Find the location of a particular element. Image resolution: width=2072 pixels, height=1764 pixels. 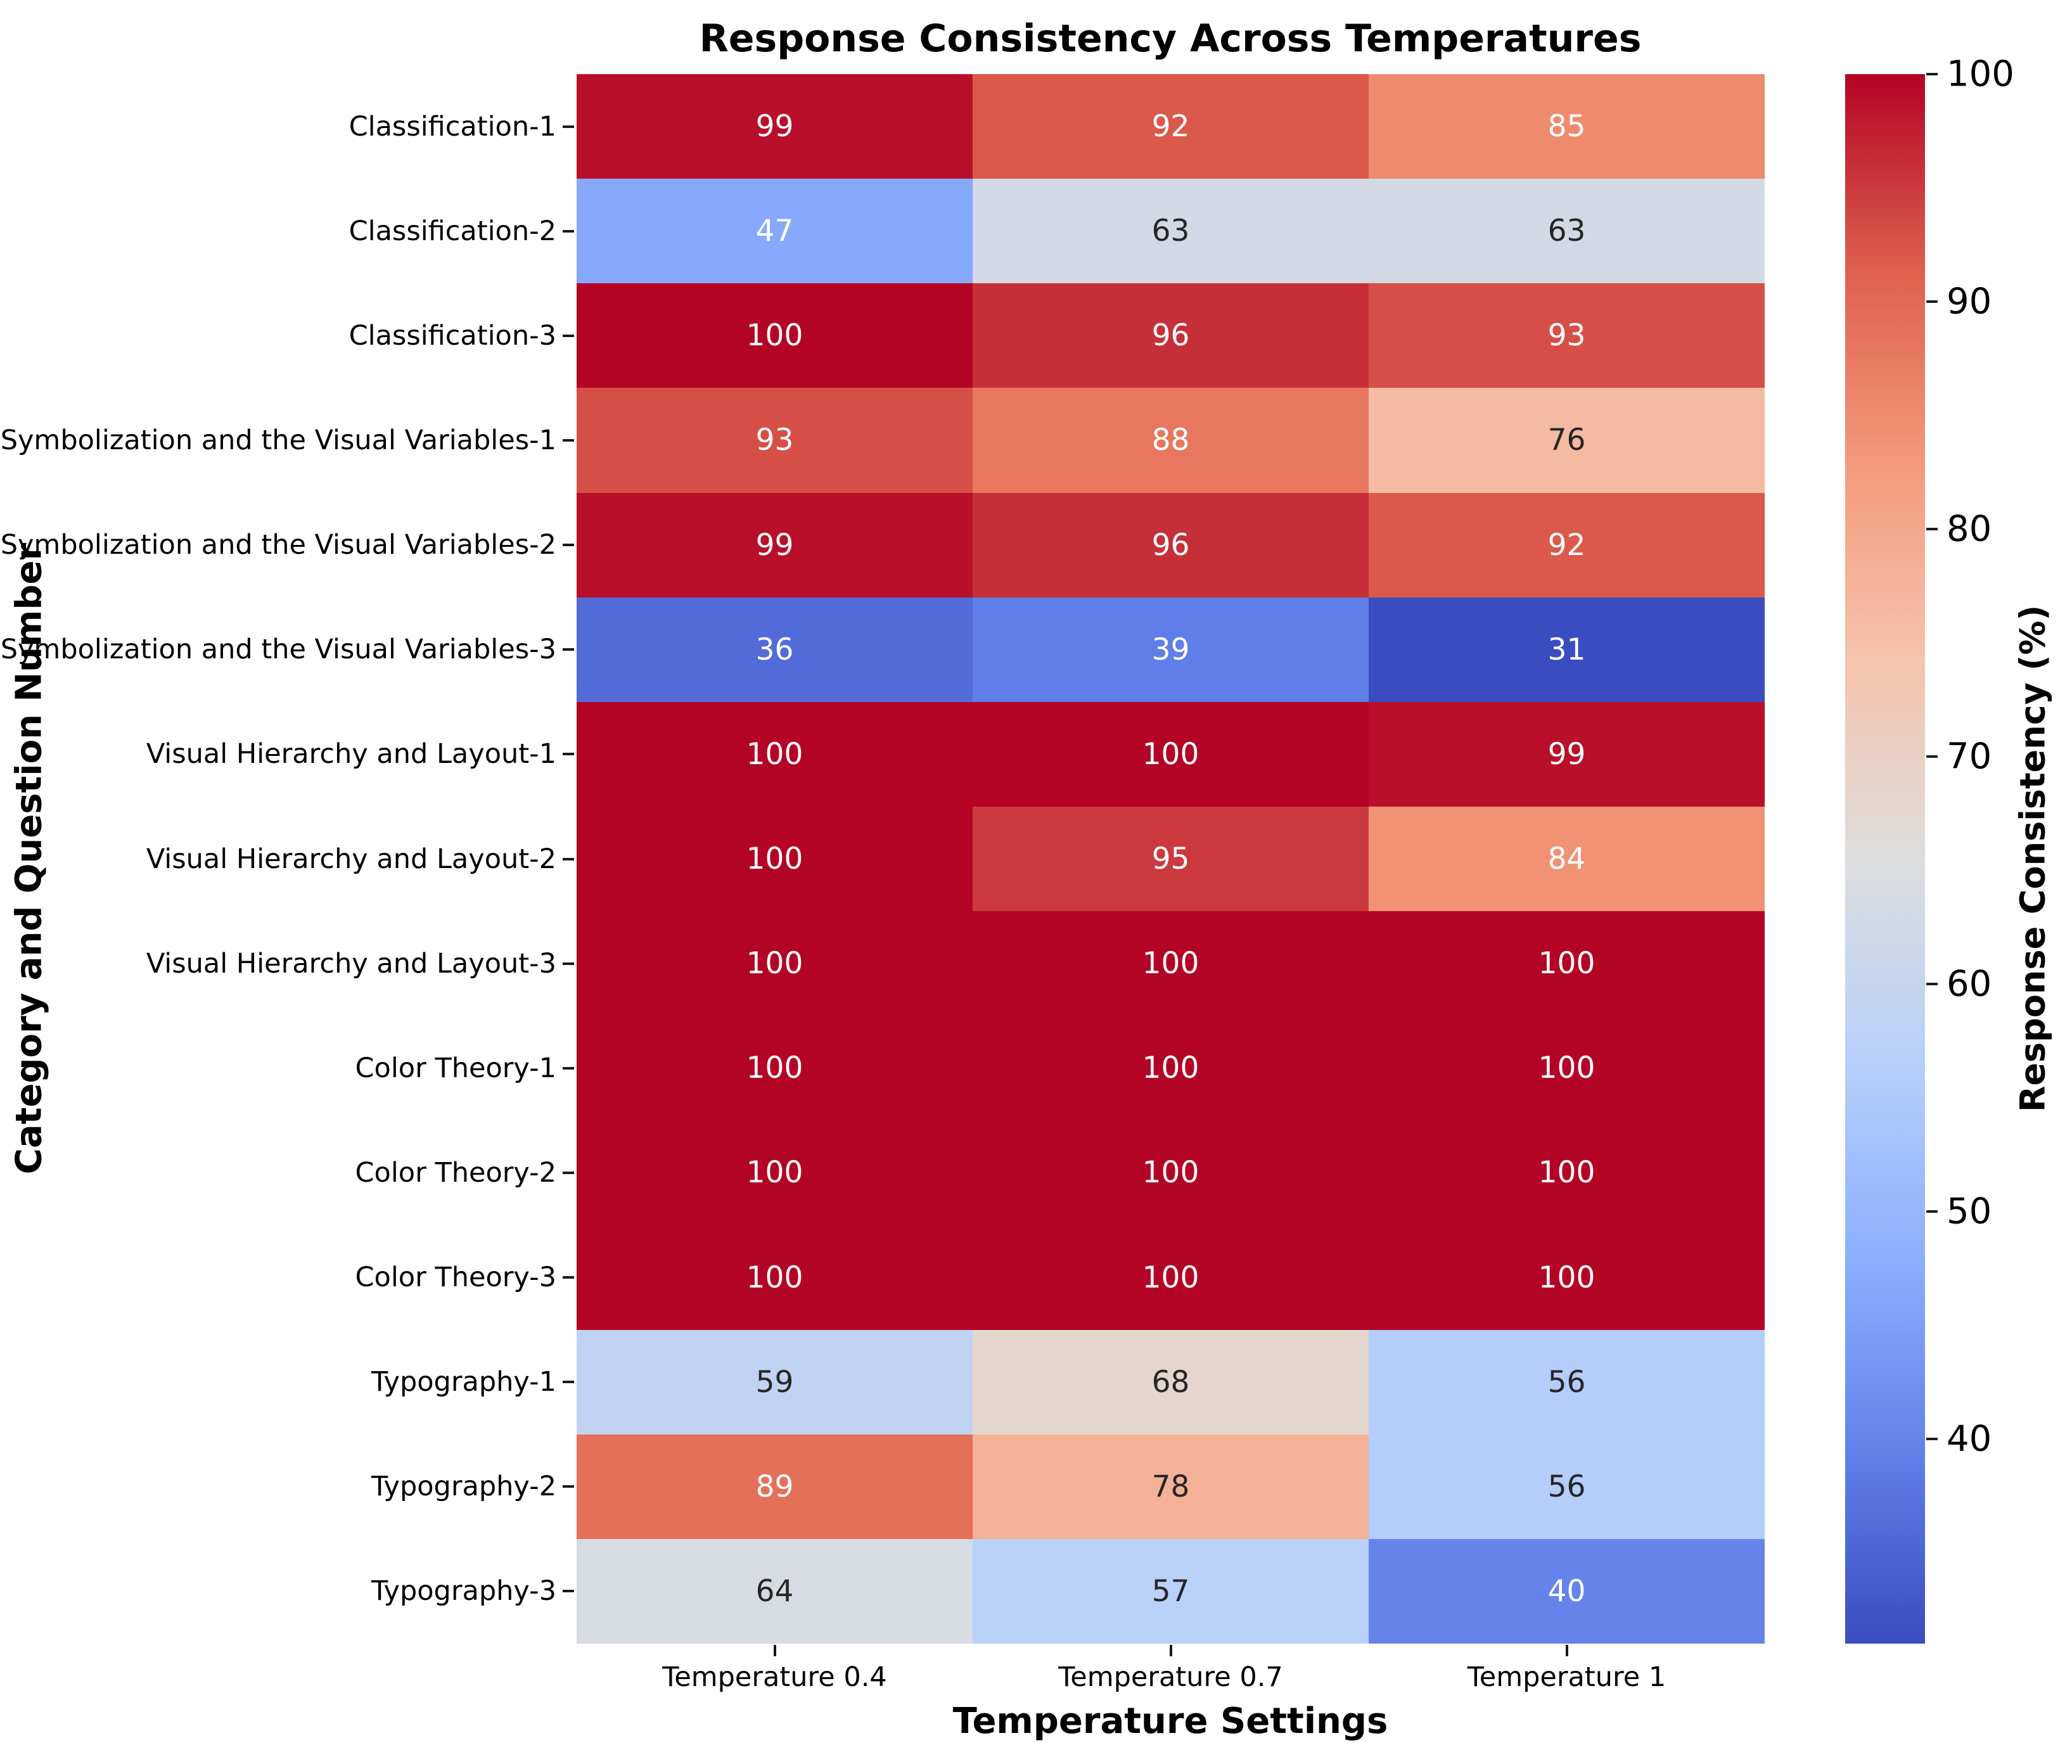

cell-value: 95 is located at coordinates (1170, 858).